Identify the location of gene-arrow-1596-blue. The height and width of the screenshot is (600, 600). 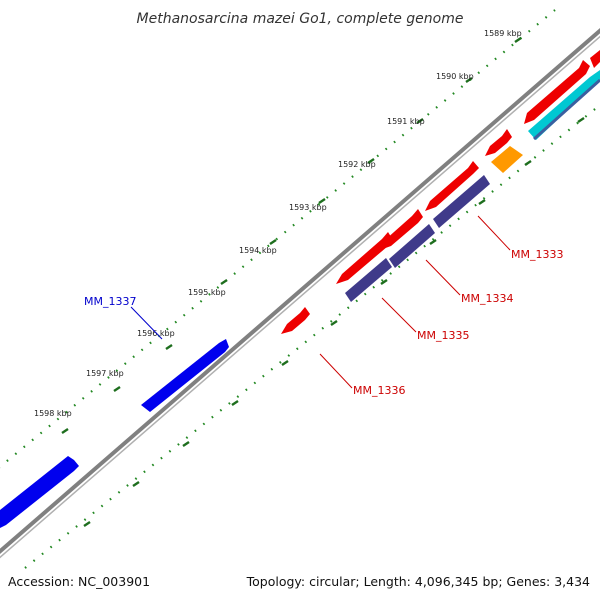
(185, 375).